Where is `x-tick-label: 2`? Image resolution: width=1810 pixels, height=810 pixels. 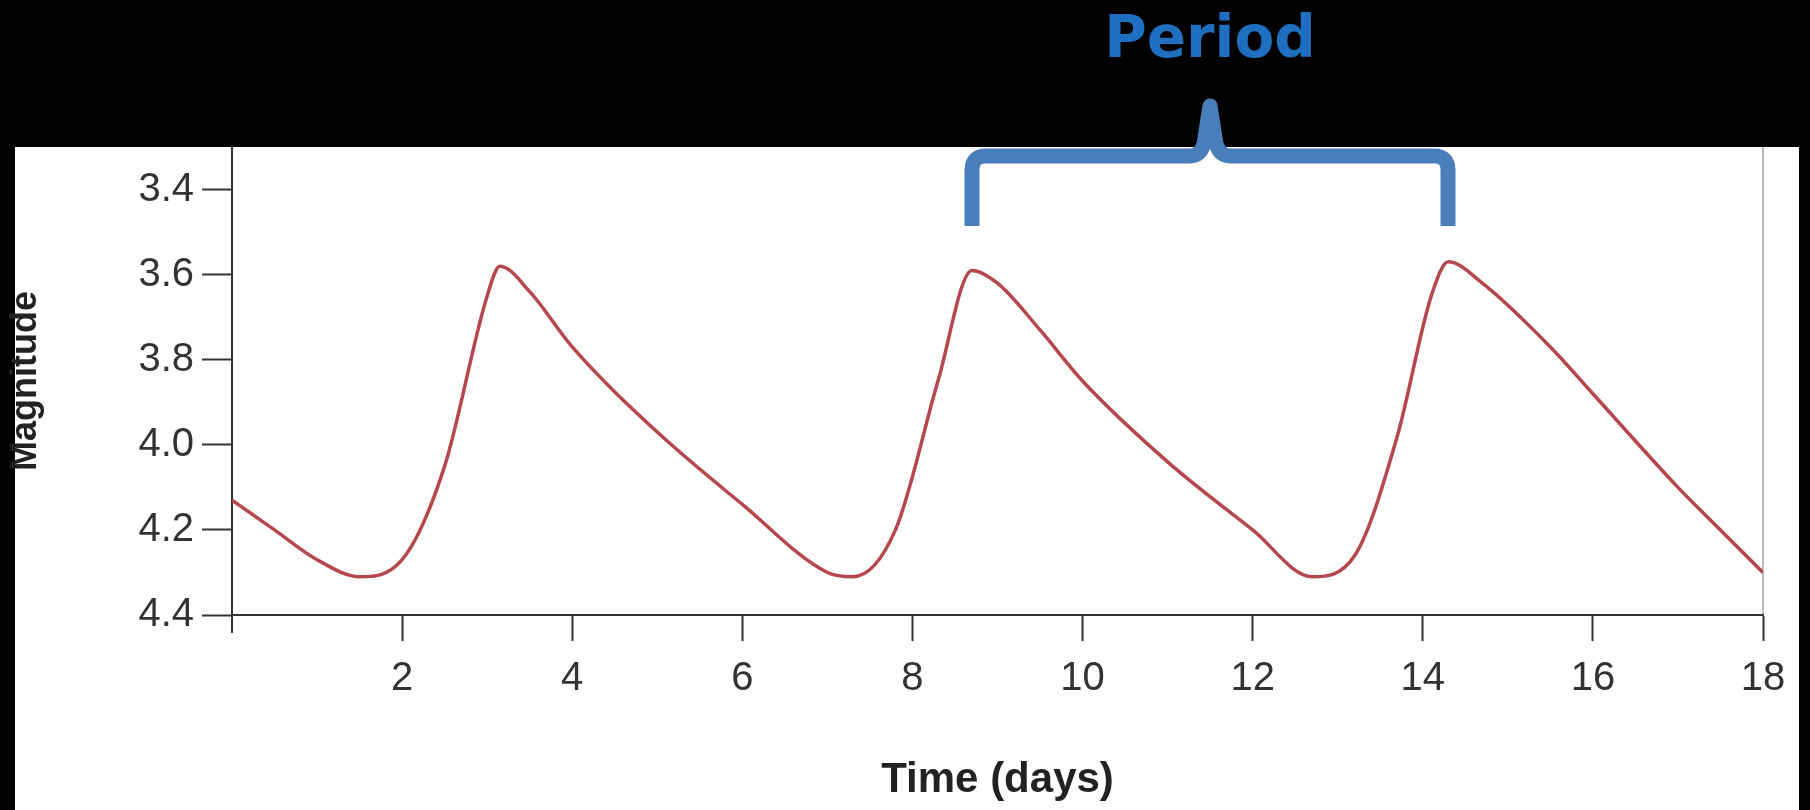 x-tick-label: 2 is located at coordinates (402, 676).